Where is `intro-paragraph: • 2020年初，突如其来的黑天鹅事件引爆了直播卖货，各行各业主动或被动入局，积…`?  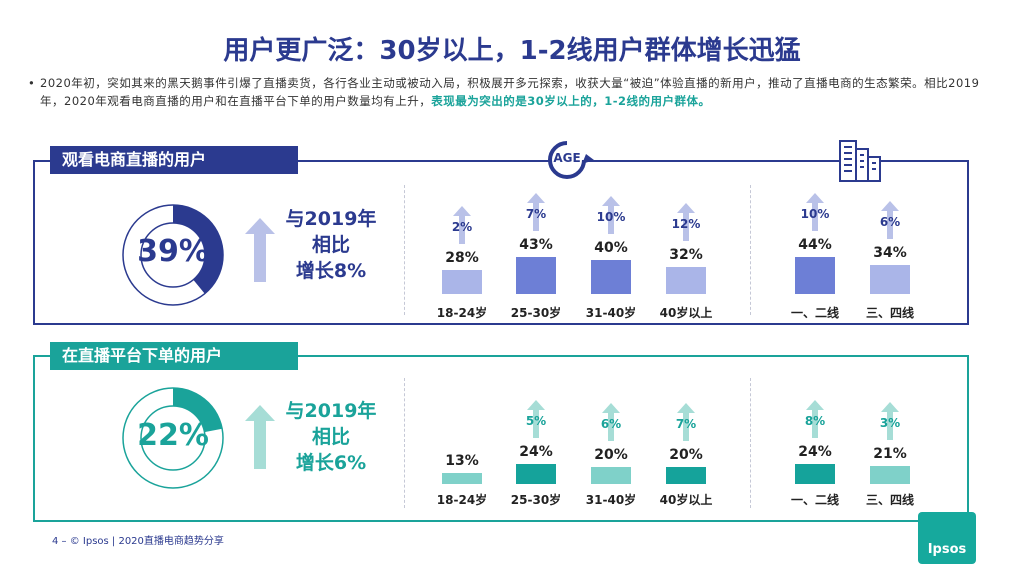 intro-paragraph: • 2020年初，突如其来的黑天鹅事件引爆了直播卖货，各行各业主动或被动入局，积… is located at coordinates (509, 92).